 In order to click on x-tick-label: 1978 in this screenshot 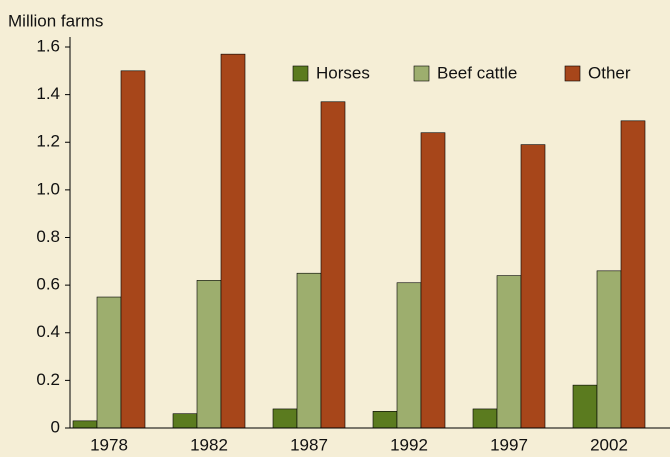, I will do `click(109, 444)`.